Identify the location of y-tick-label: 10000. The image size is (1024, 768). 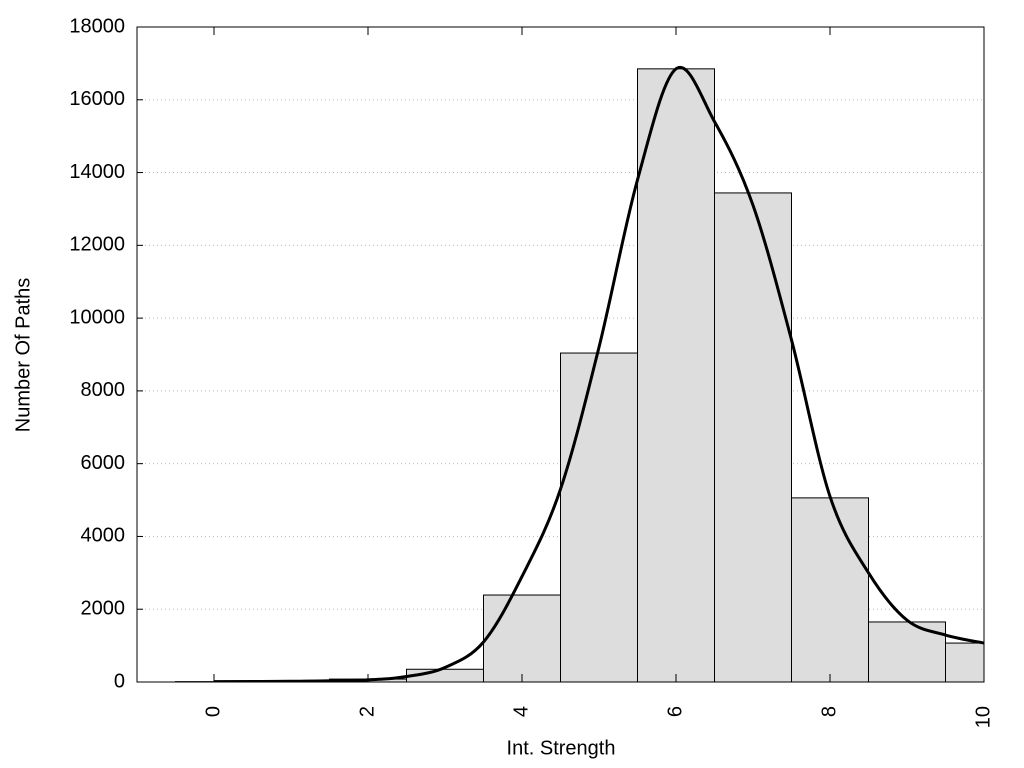
(97, 317).